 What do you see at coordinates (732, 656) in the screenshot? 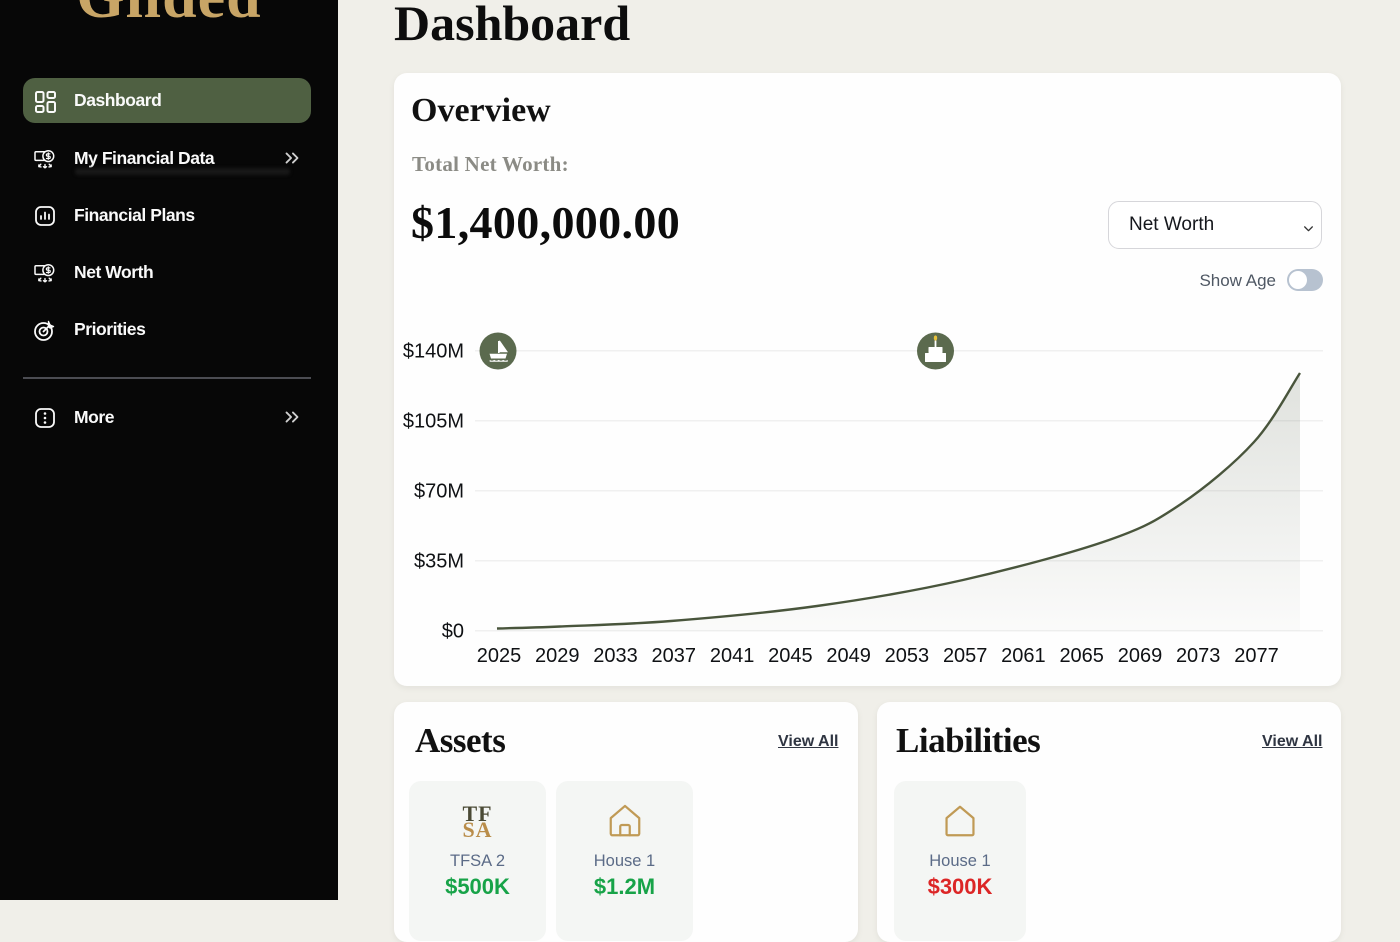
I see `svg-text: 2041` at bounding box center [732, 656].